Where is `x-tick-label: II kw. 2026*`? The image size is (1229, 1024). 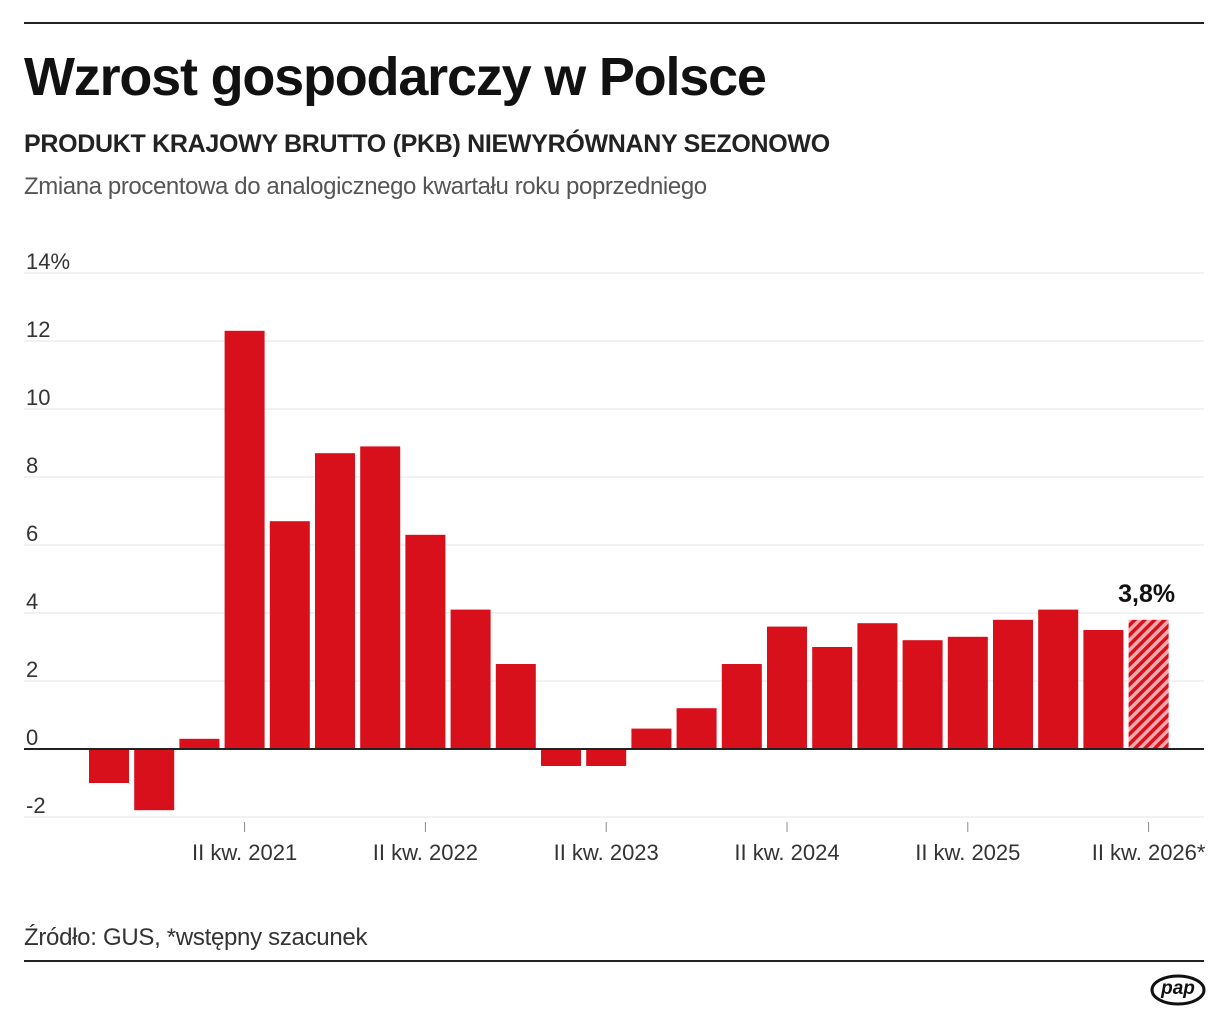 x-tick-label: II kw. 2026* is located at coordinates (1149, 852).